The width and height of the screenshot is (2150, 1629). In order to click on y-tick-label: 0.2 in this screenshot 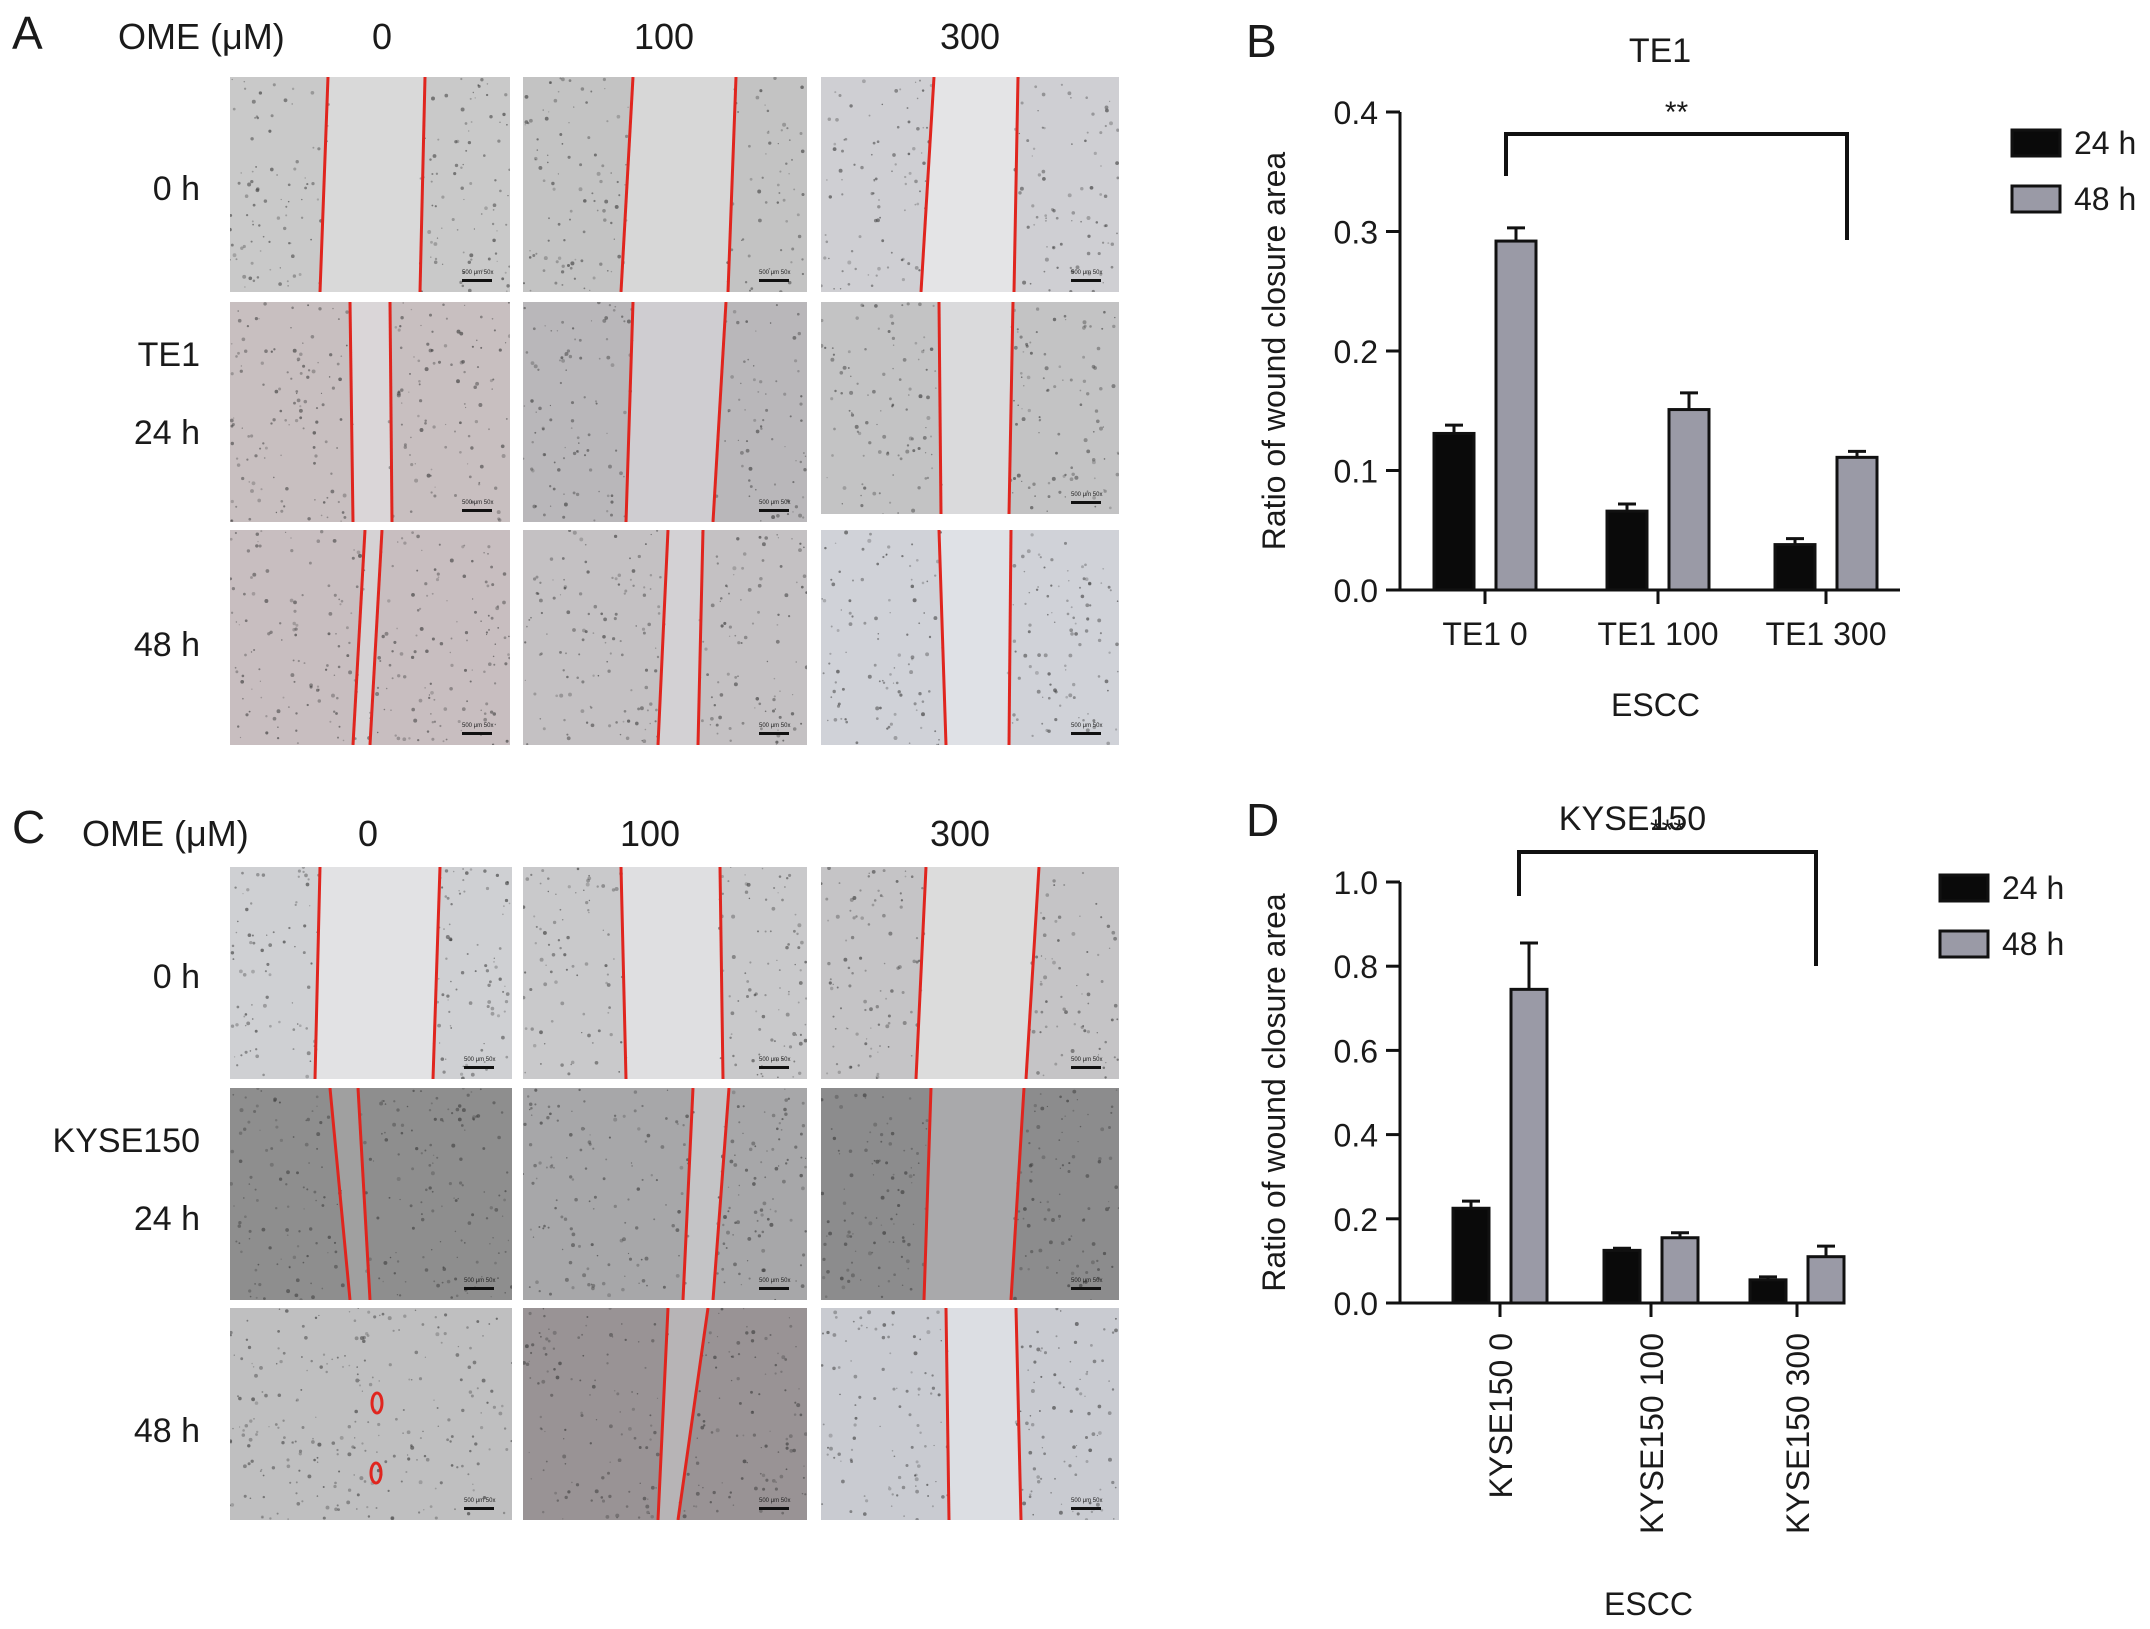, I will do `click(1356, 352)`.